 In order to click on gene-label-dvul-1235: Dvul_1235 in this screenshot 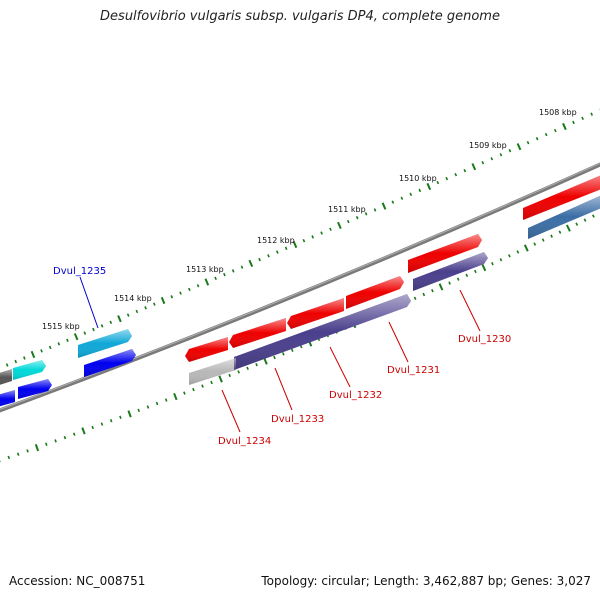, I will do `click(79, 271)`.